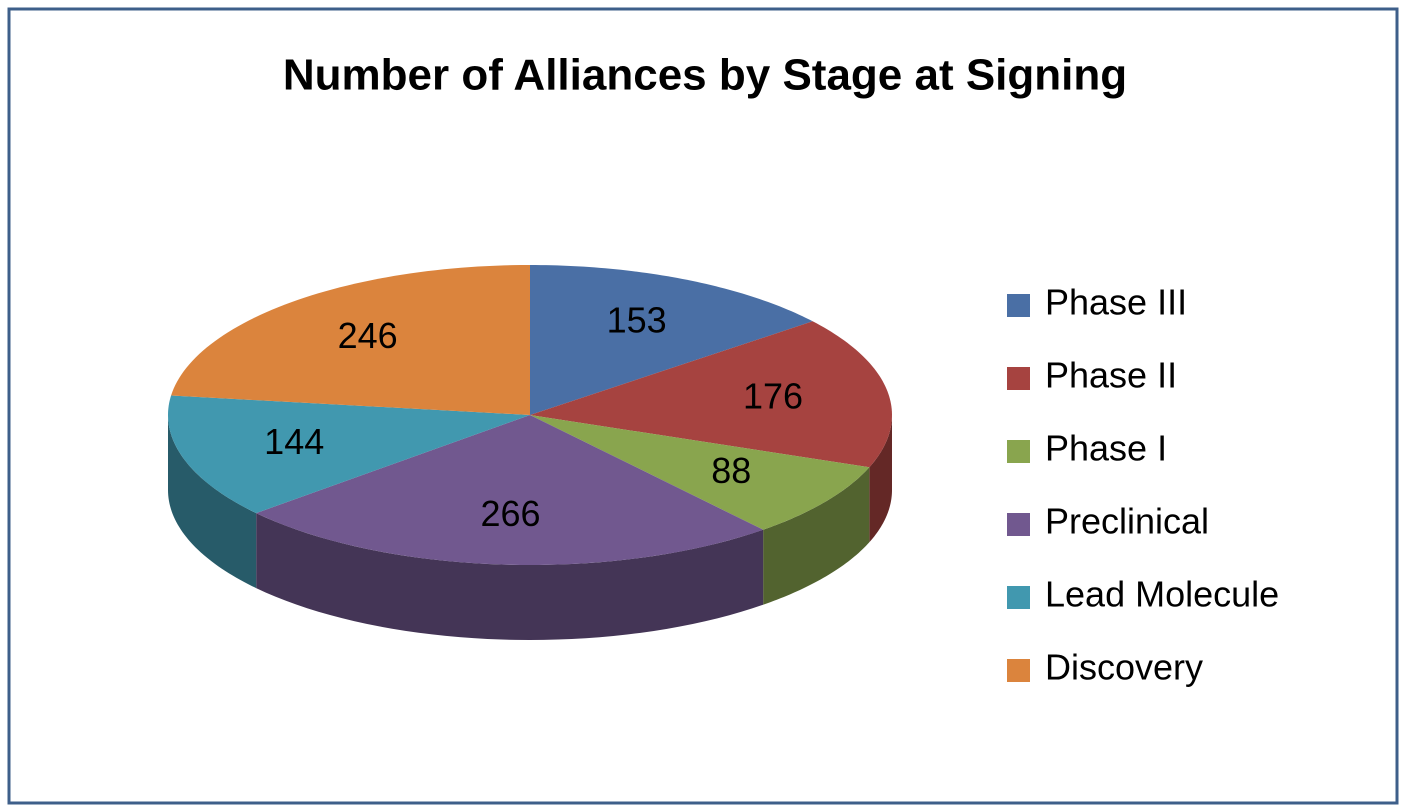 The height and width of the screenshot is (806, 1401). What do you see at coordinates (1124, 667) in the screenshot?
I see `legend-label: Discovery` at bounding box center [1124, 667].